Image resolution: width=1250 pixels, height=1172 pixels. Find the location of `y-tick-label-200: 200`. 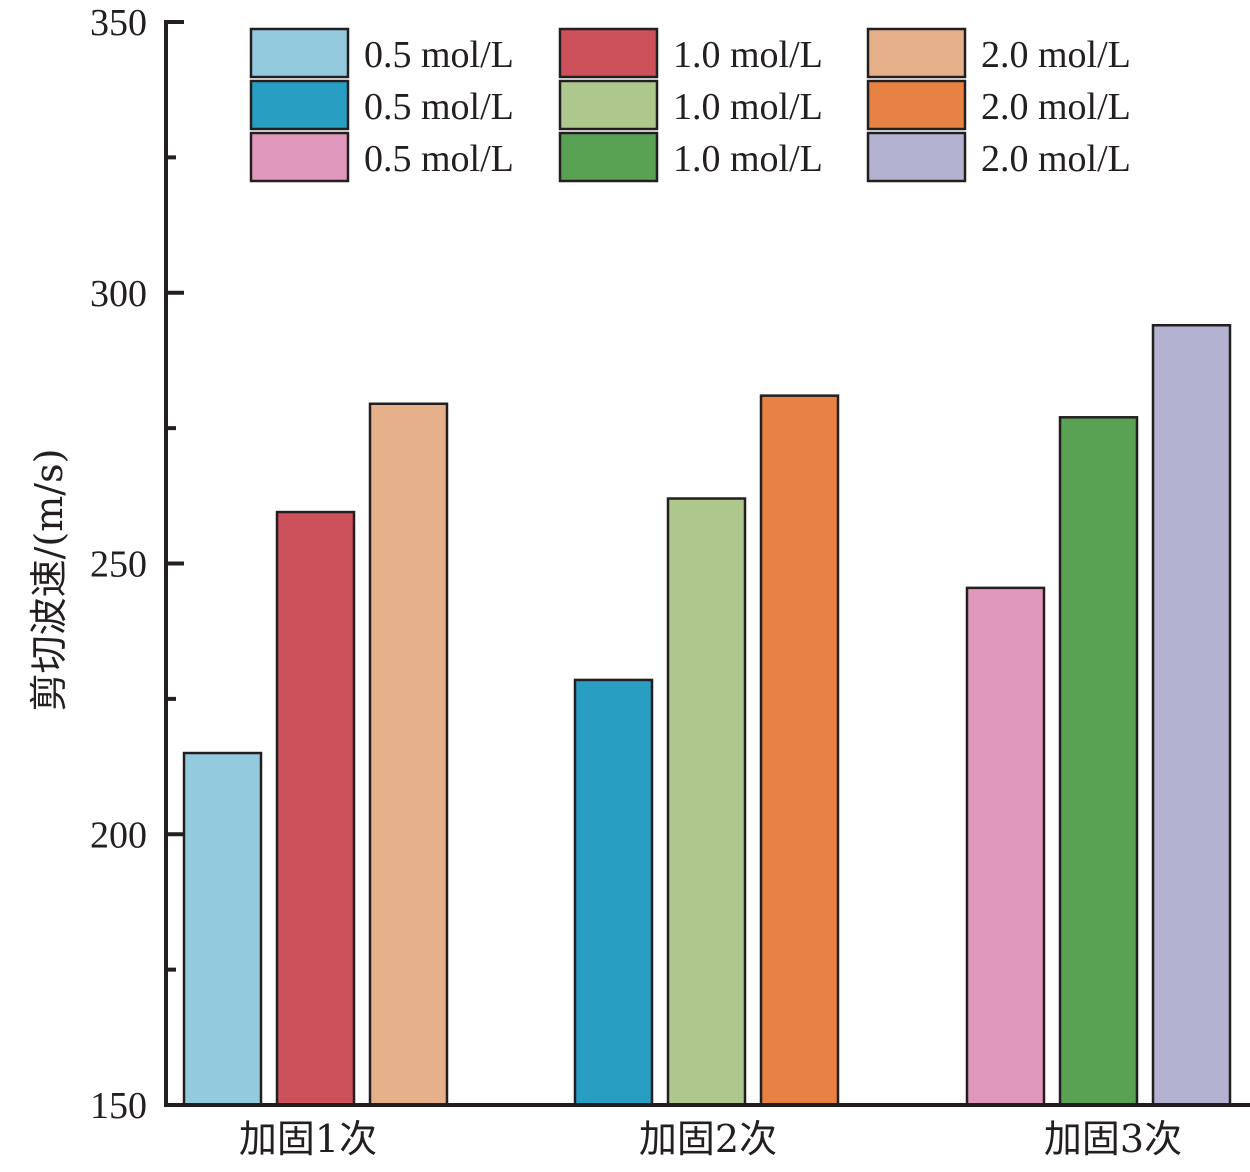

y-tick-label-200: 200 is located at coordinates (118, 835).